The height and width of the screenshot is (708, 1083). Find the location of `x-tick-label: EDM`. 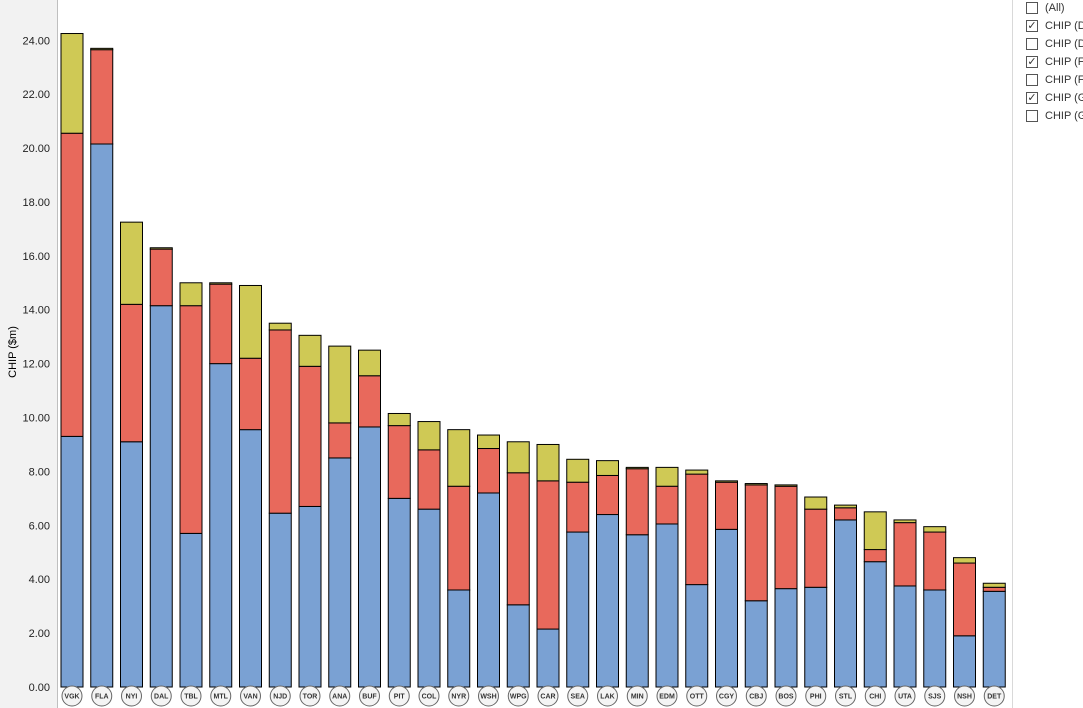

x-tick-label: EDM is located at coordinates (667, 697).